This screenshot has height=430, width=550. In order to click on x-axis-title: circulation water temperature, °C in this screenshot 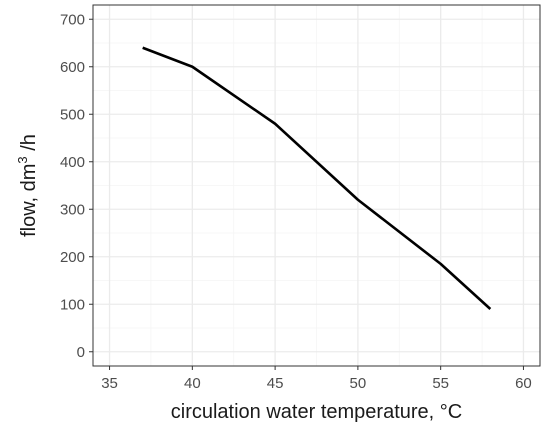, I will do `click(316, 412)`.